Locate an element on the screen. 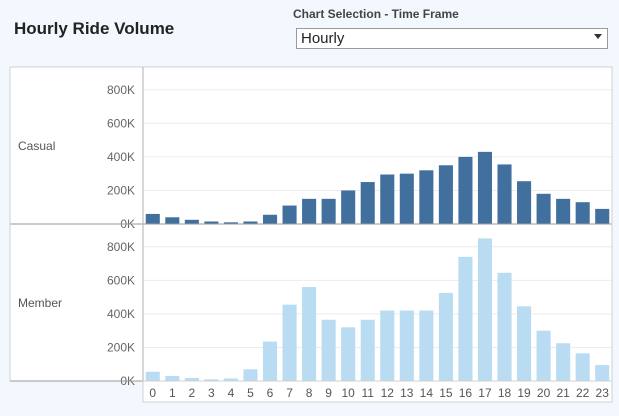  x-tick-label: 15 is located at coordinates (446, 393).